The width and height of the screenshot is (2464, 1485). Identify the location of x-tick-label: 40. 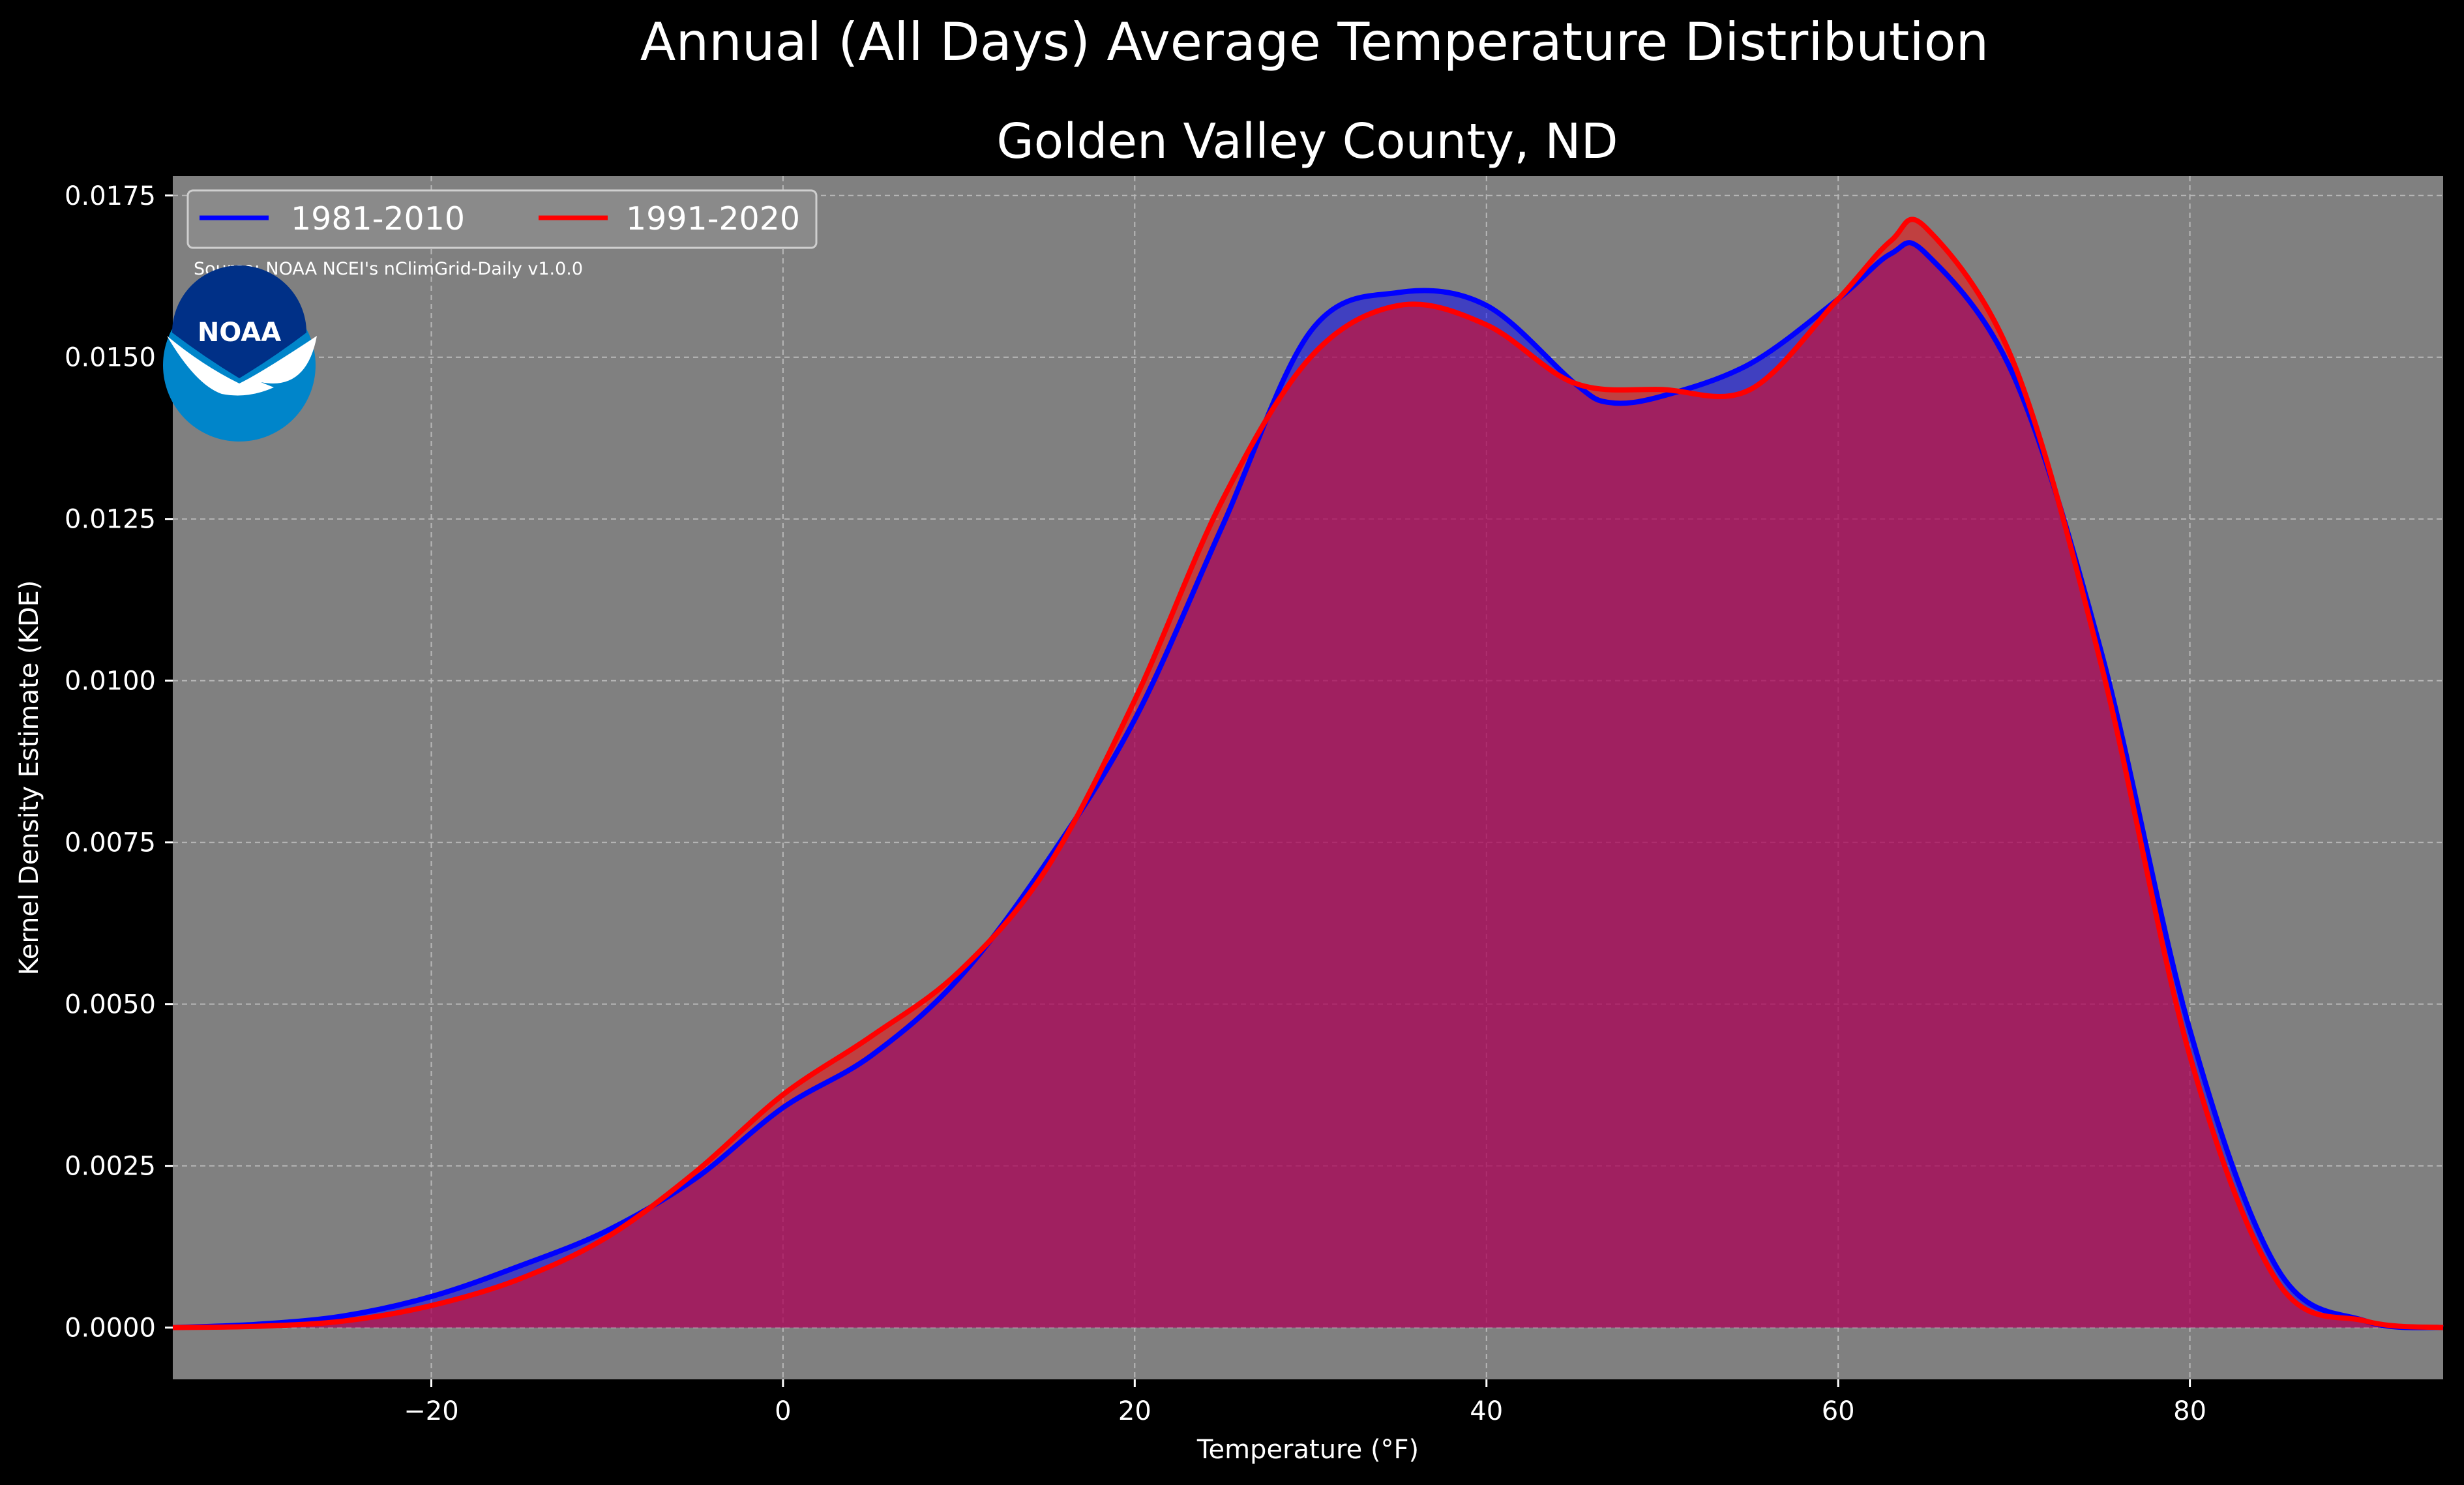
(1486, 1411).